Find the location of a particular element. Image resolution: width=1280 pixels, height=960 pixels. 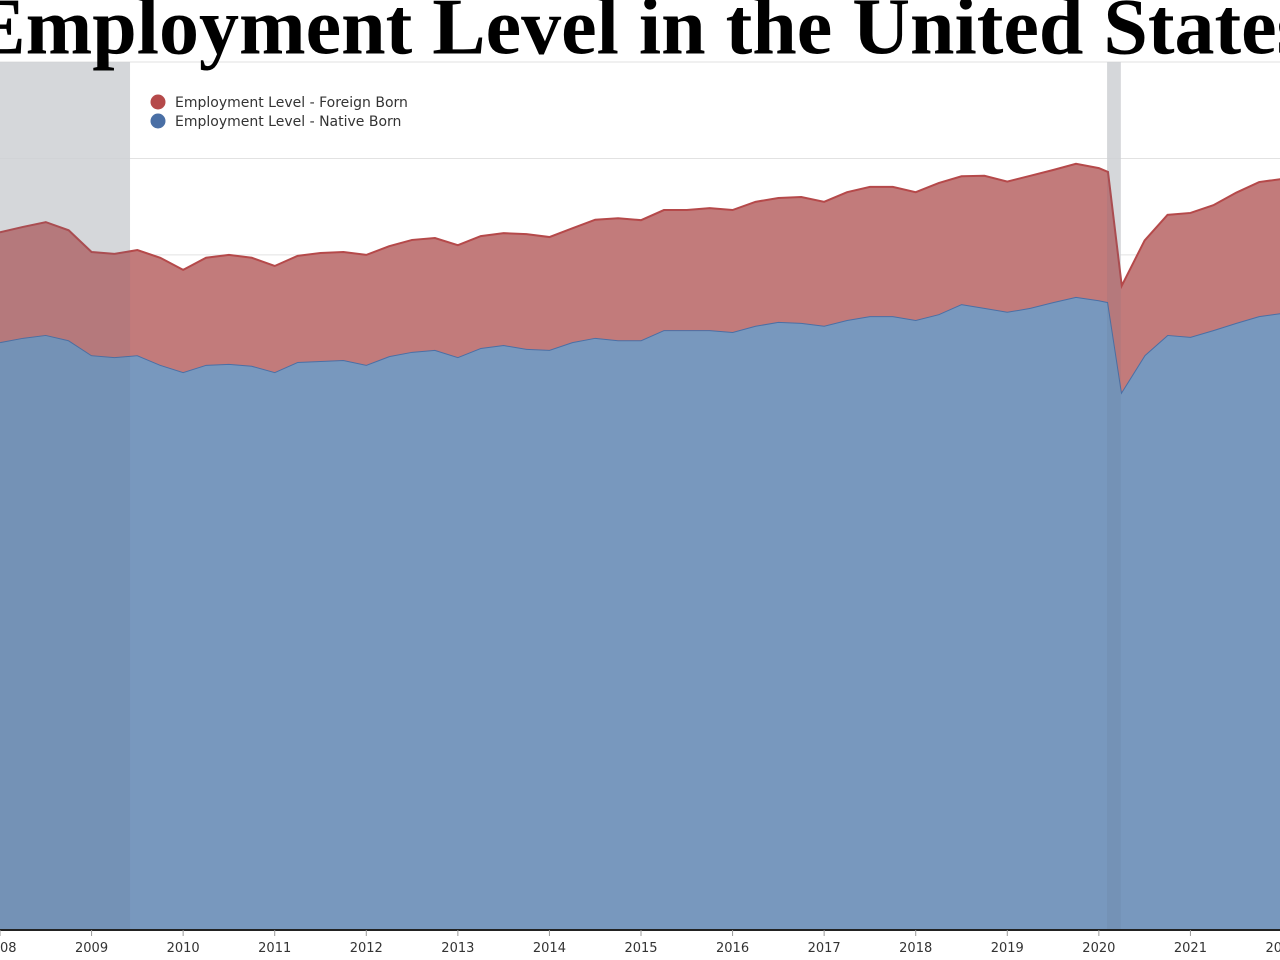

x-tick-label: 2009 is located at coordinates (91, 948).